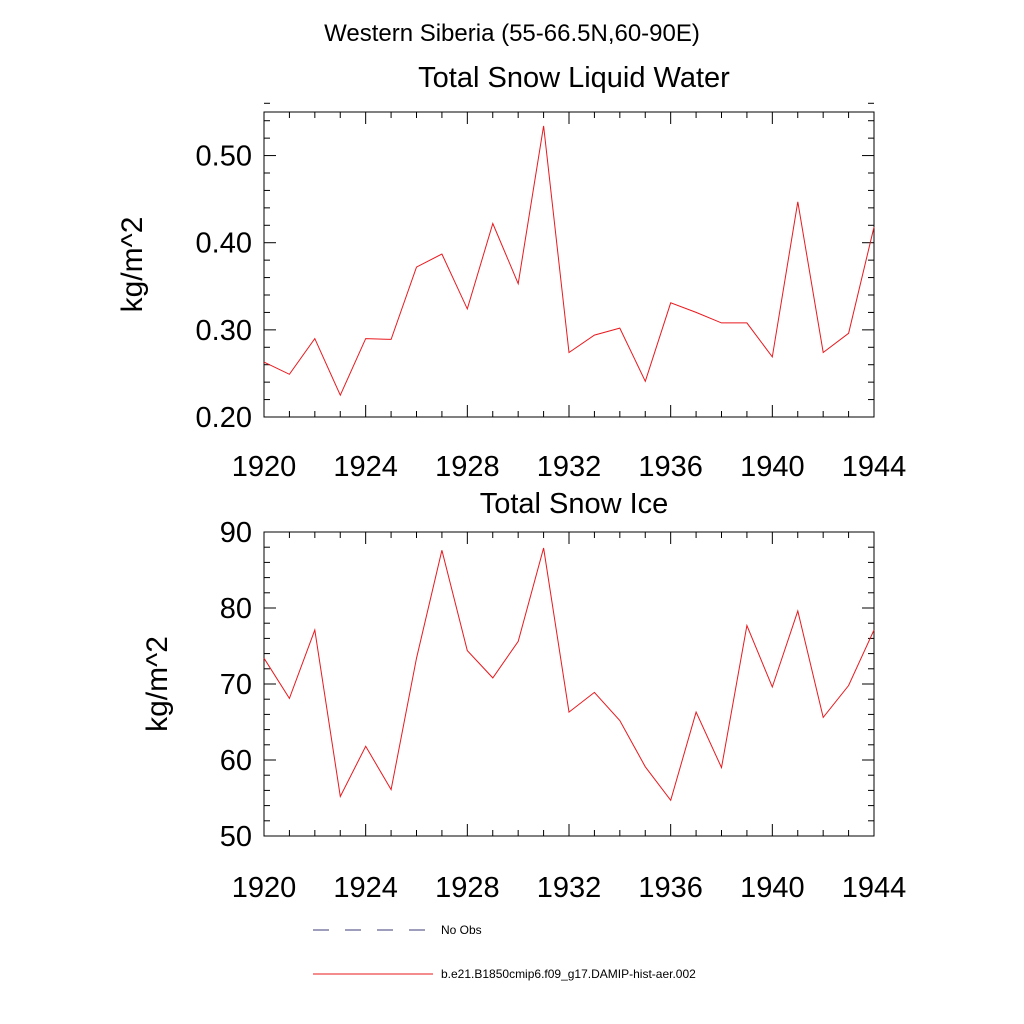  Describe the element at coordinates (569, 674) in the screenshot. I see `series-line` at that location.